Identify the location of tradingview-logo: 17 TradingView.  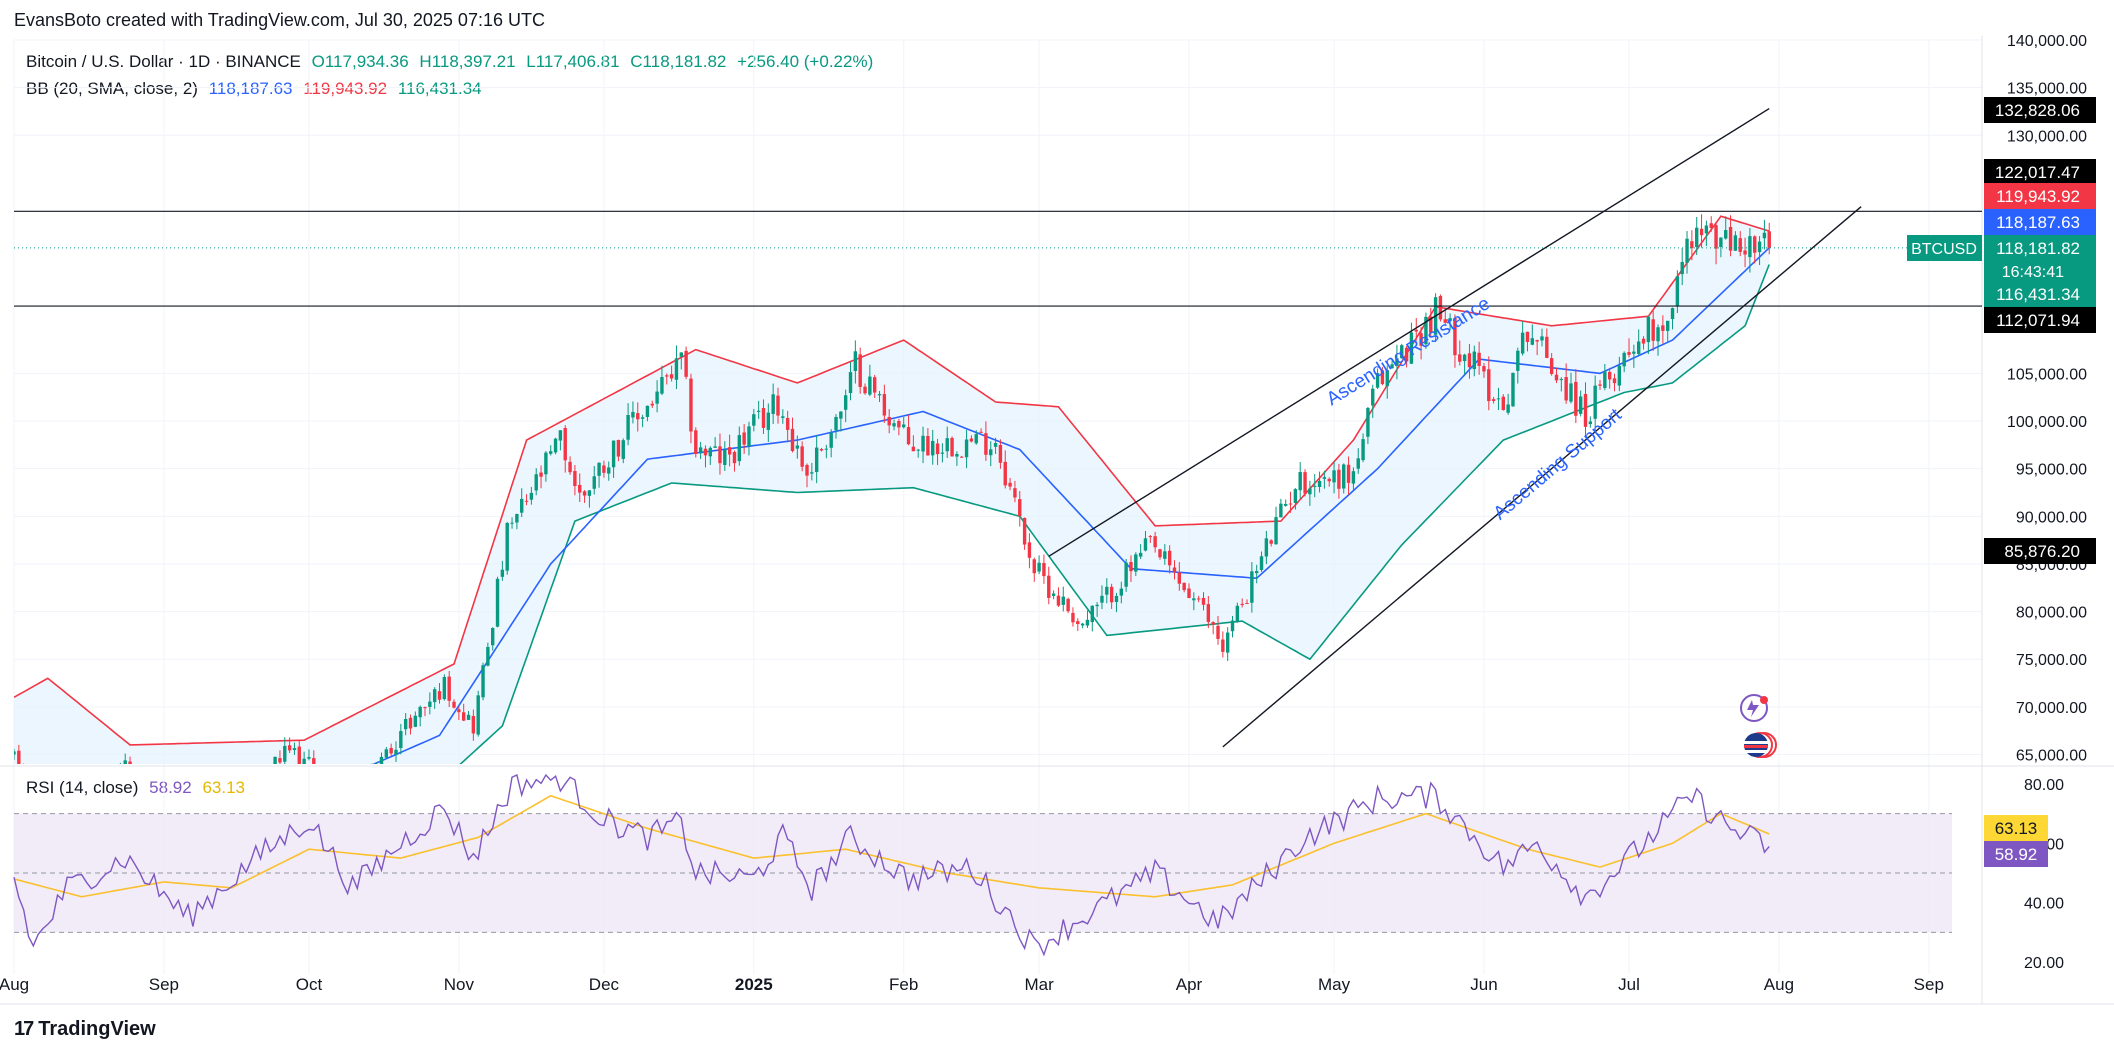
(85, 1029).